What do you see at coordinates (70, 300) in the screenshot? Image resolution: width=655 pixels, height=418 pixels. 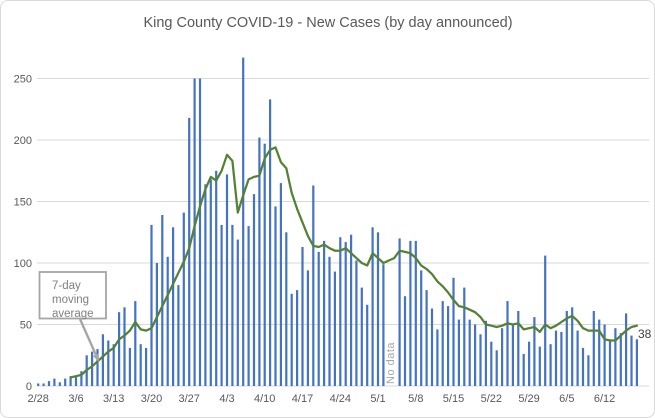 I see `callout-line-2: moving` at bounding box center [70, 300].